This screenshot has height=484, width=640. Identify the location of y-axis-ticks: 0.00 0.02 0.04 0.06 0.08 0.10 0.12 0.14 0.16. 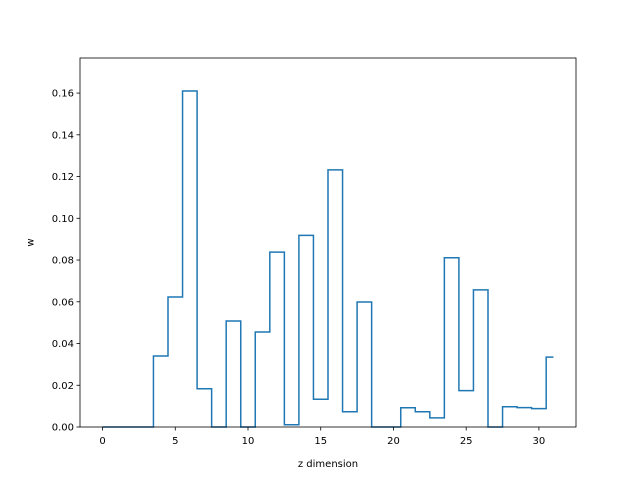
(66, 261).